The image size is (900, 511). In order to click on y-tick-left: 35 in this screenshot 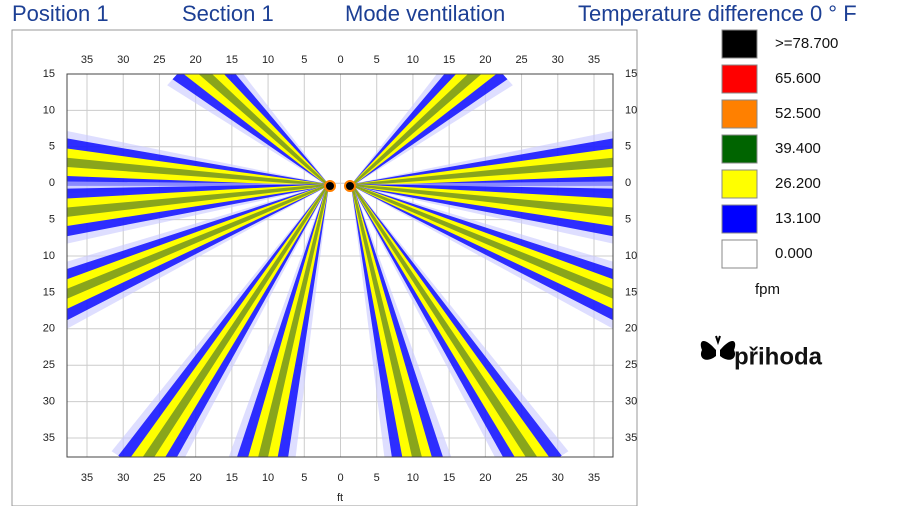, I will do `click(49, 438)`.